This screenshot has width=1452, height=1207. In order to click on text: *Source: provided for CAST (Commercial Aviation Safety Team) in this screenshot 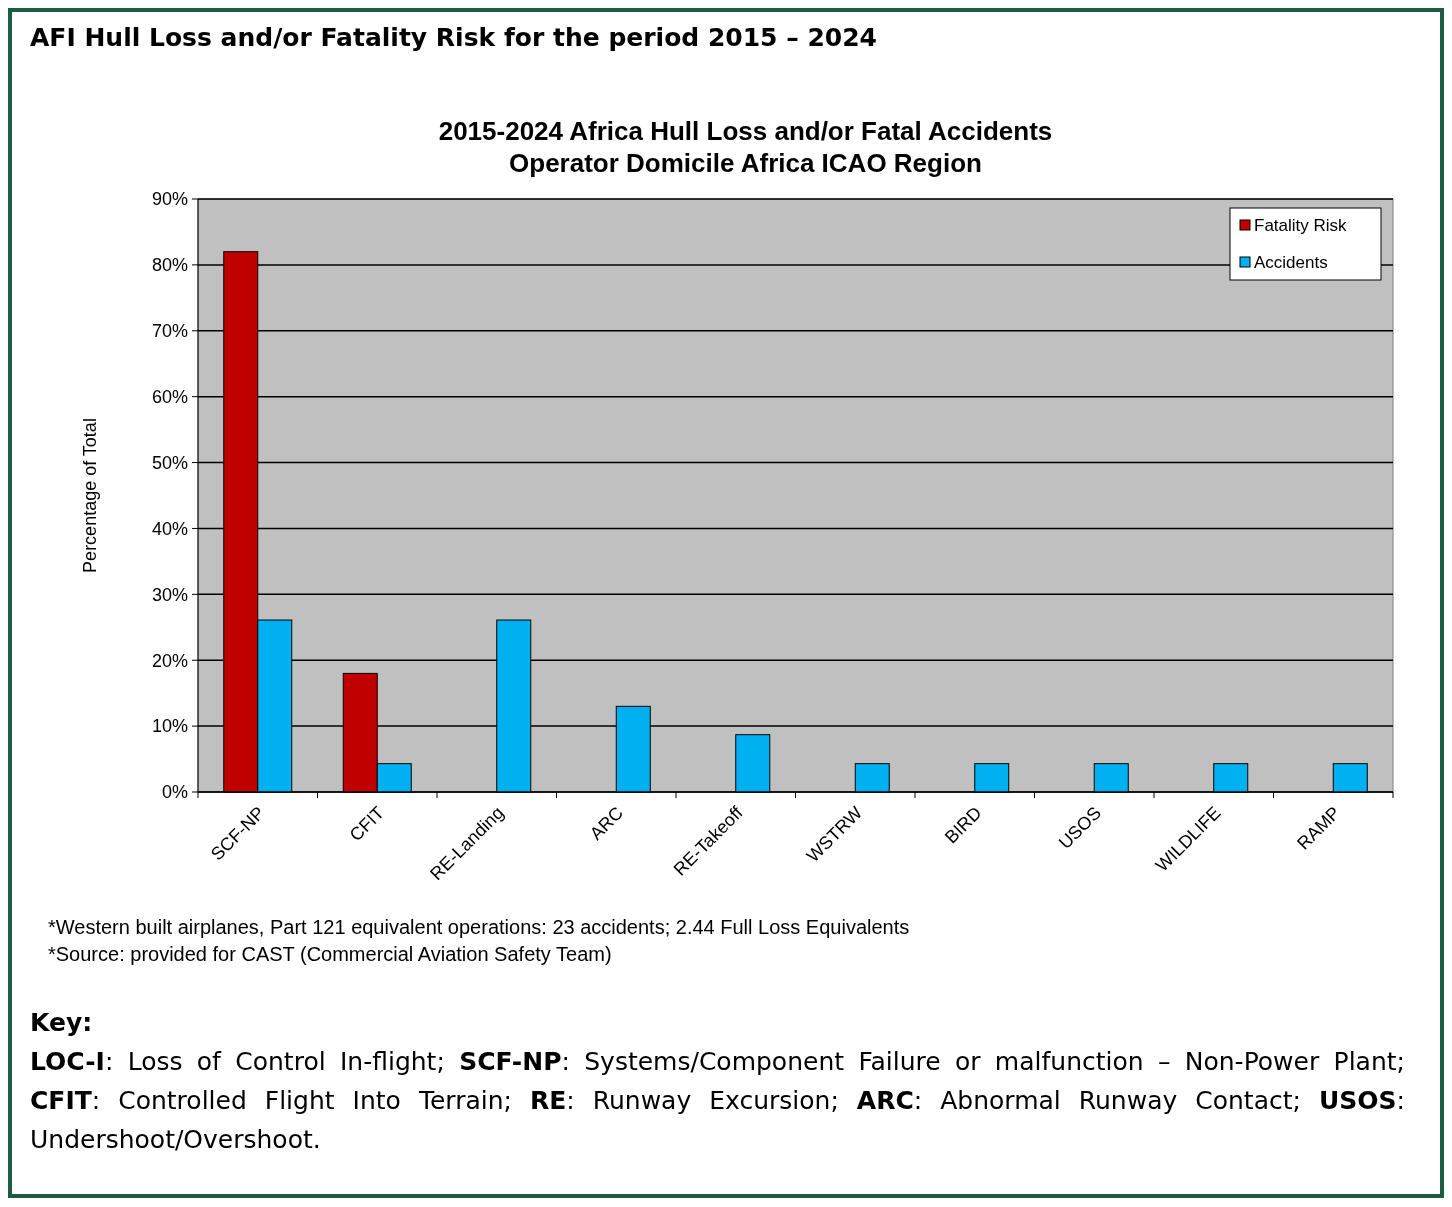, I will do `click(330, 954)`.